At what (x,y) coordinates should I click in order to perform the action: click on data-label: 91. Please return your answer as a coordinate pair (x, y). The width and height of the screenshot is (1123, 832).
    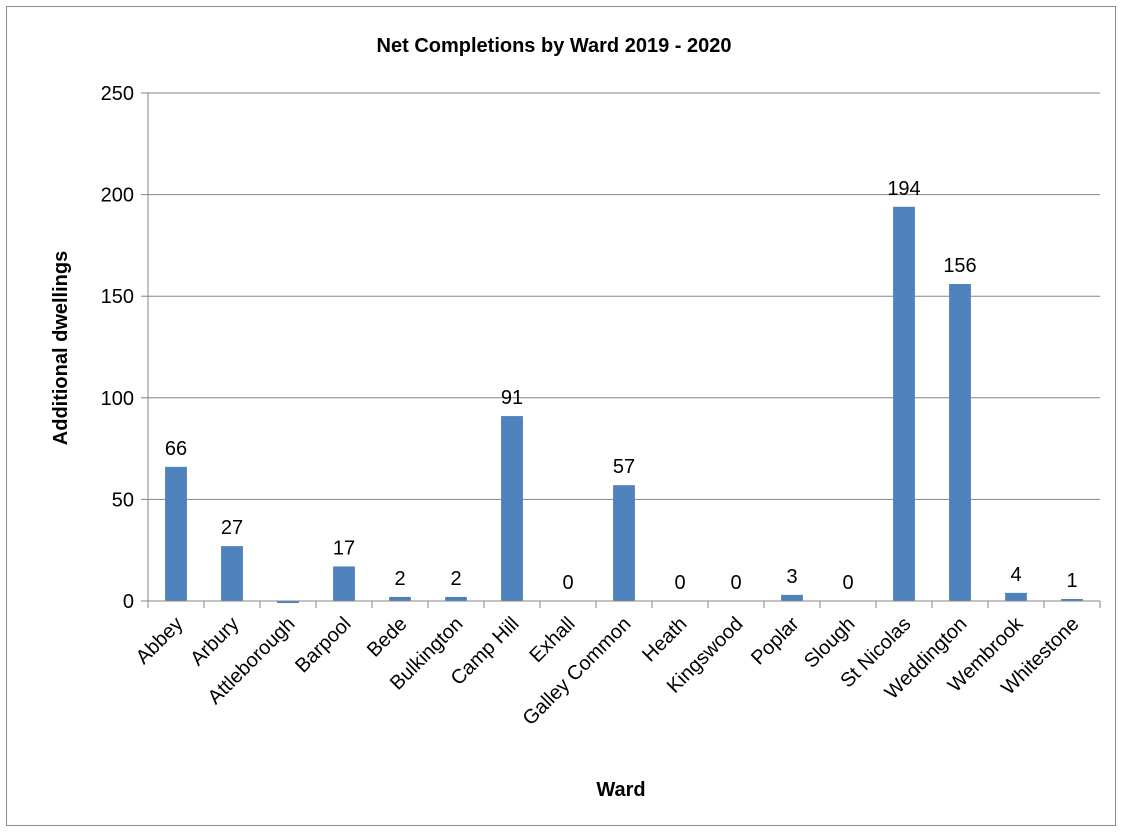
    Looking at the image, I should click on (512, 398).